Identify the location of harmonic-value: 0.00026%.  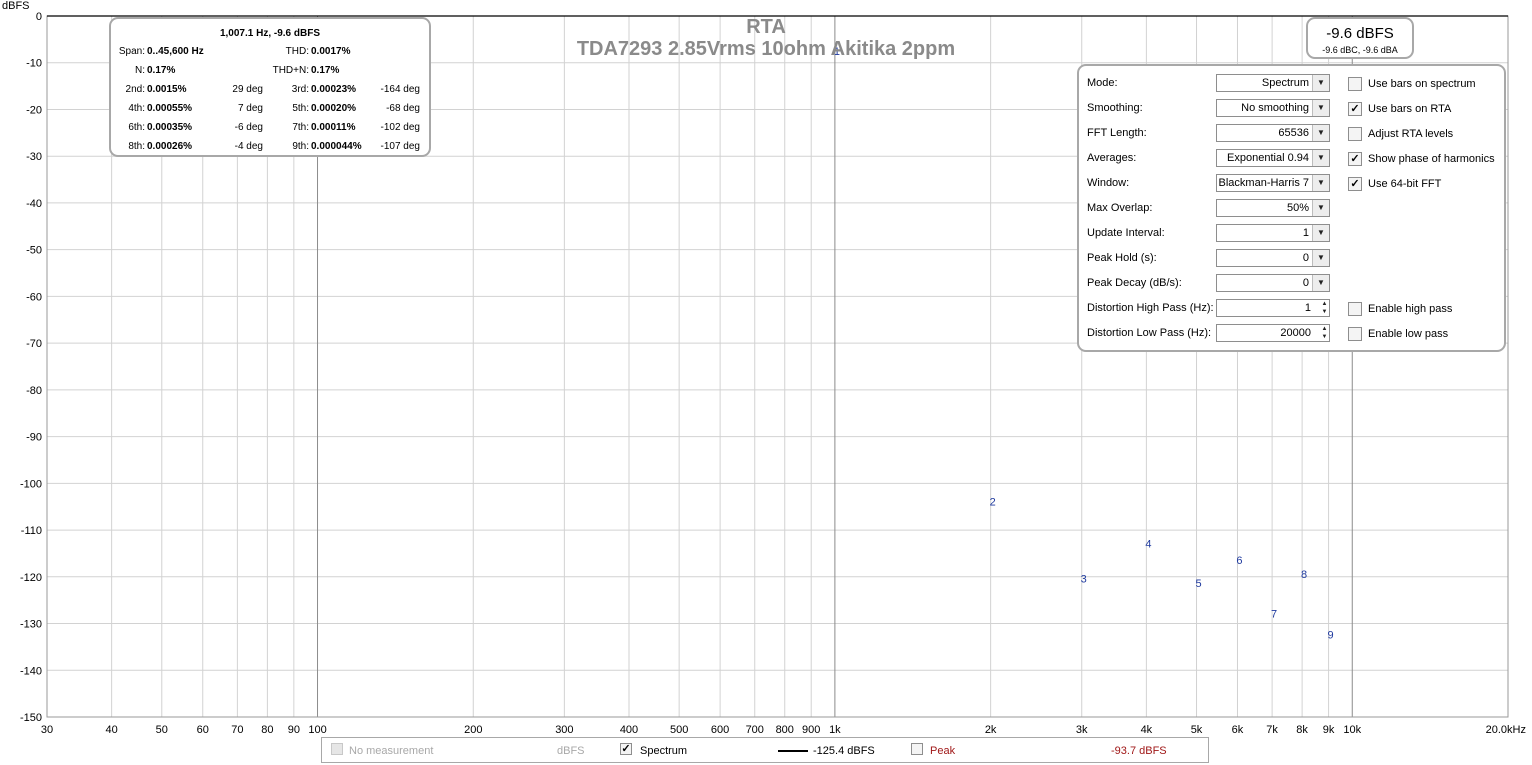
(170, 146).